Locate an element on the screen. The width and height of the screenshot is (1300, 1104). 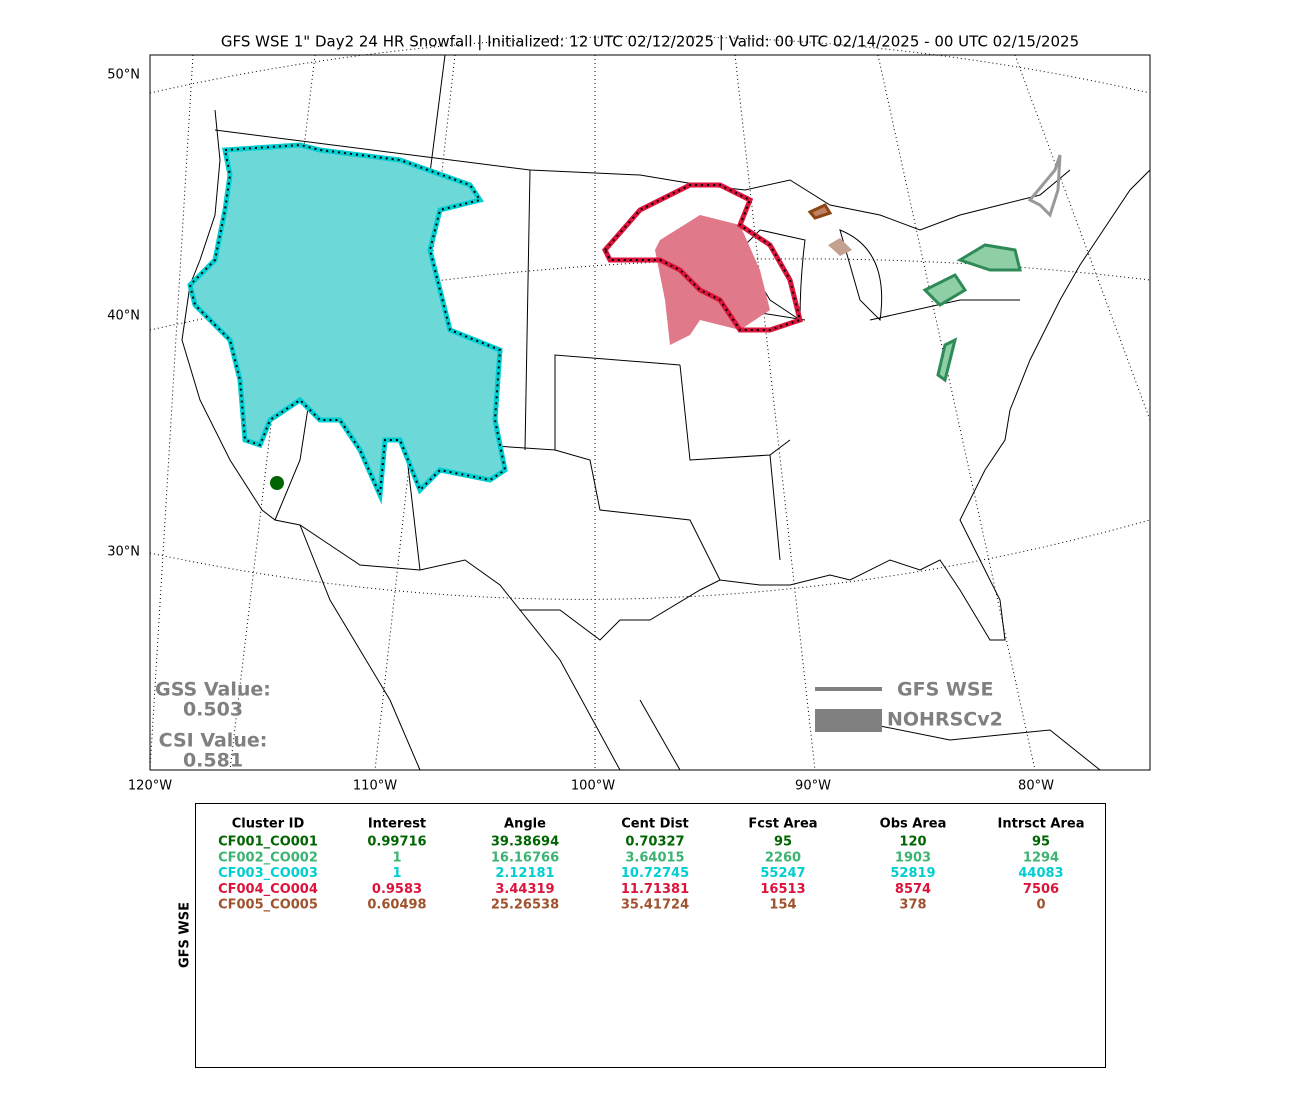
lat-labels: 50°N 40°N 30°N is located at coordinates (123, 314).